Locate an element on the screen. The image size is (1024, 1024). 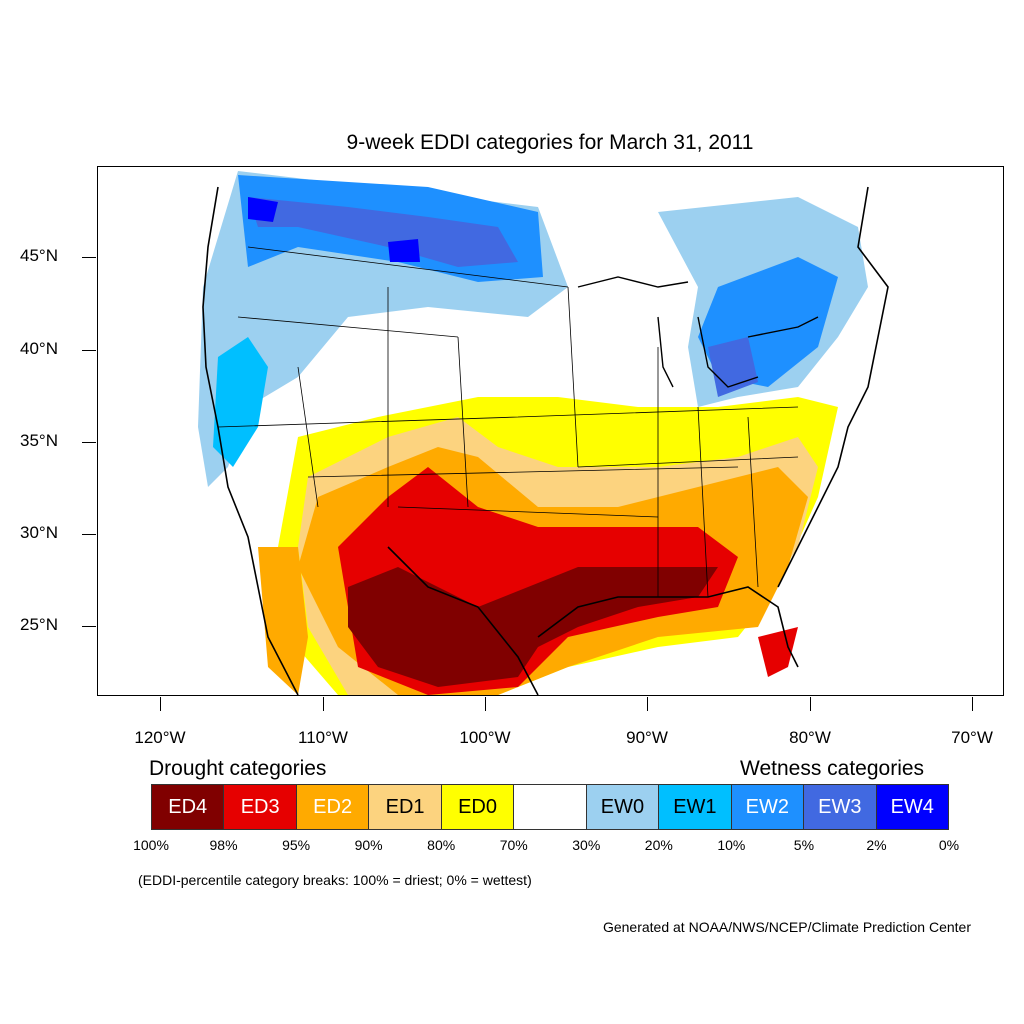
legend-box: ED2 is located at coordinates (332, 807).